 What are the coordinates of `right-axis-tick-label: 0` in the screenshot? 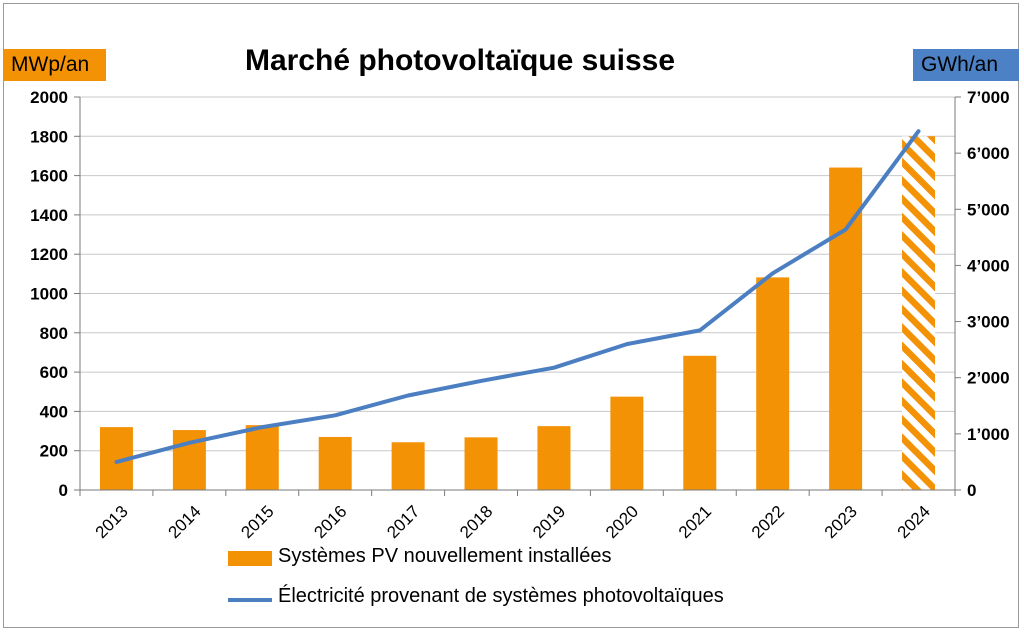 It's located at (971, 490).